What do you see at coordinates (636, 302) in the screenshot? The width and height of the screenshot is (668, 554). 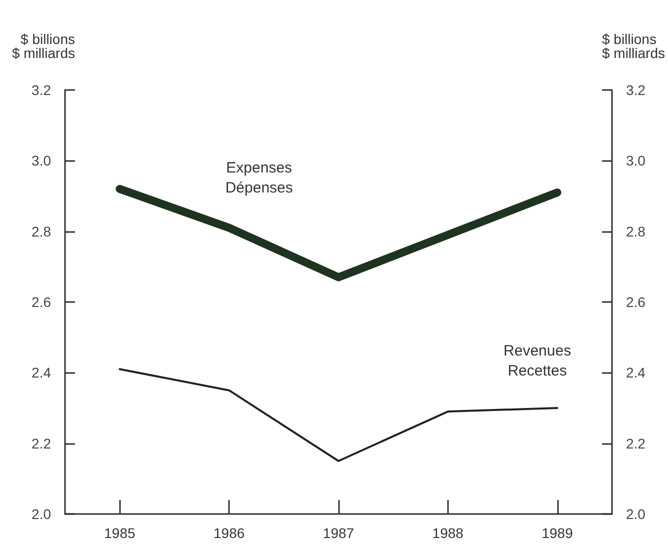 I see `y2-tick-label: 2.6` at bounding box center [636, 302].